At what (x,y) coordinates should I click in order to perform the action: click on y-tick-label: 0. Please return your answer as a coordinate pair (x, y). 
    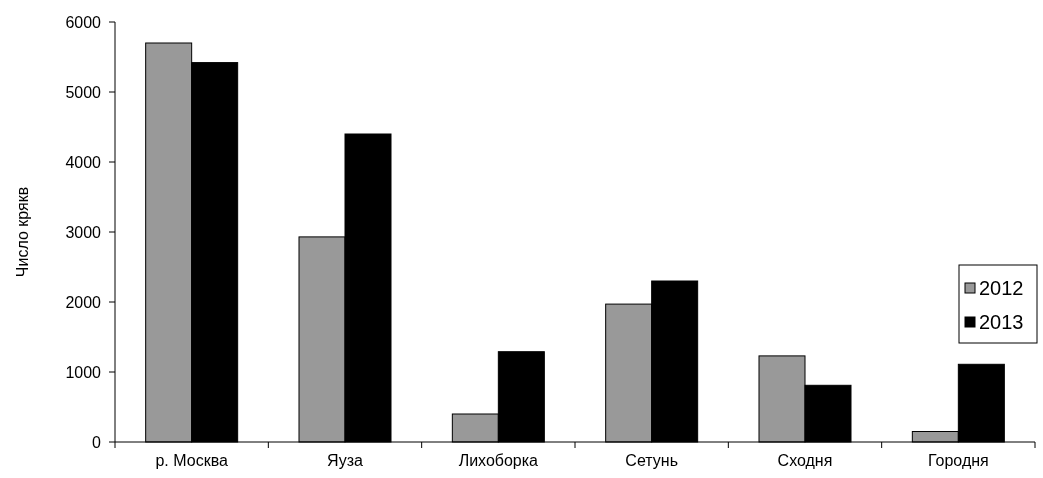
    Looking at the image, I should click on (97, 442).